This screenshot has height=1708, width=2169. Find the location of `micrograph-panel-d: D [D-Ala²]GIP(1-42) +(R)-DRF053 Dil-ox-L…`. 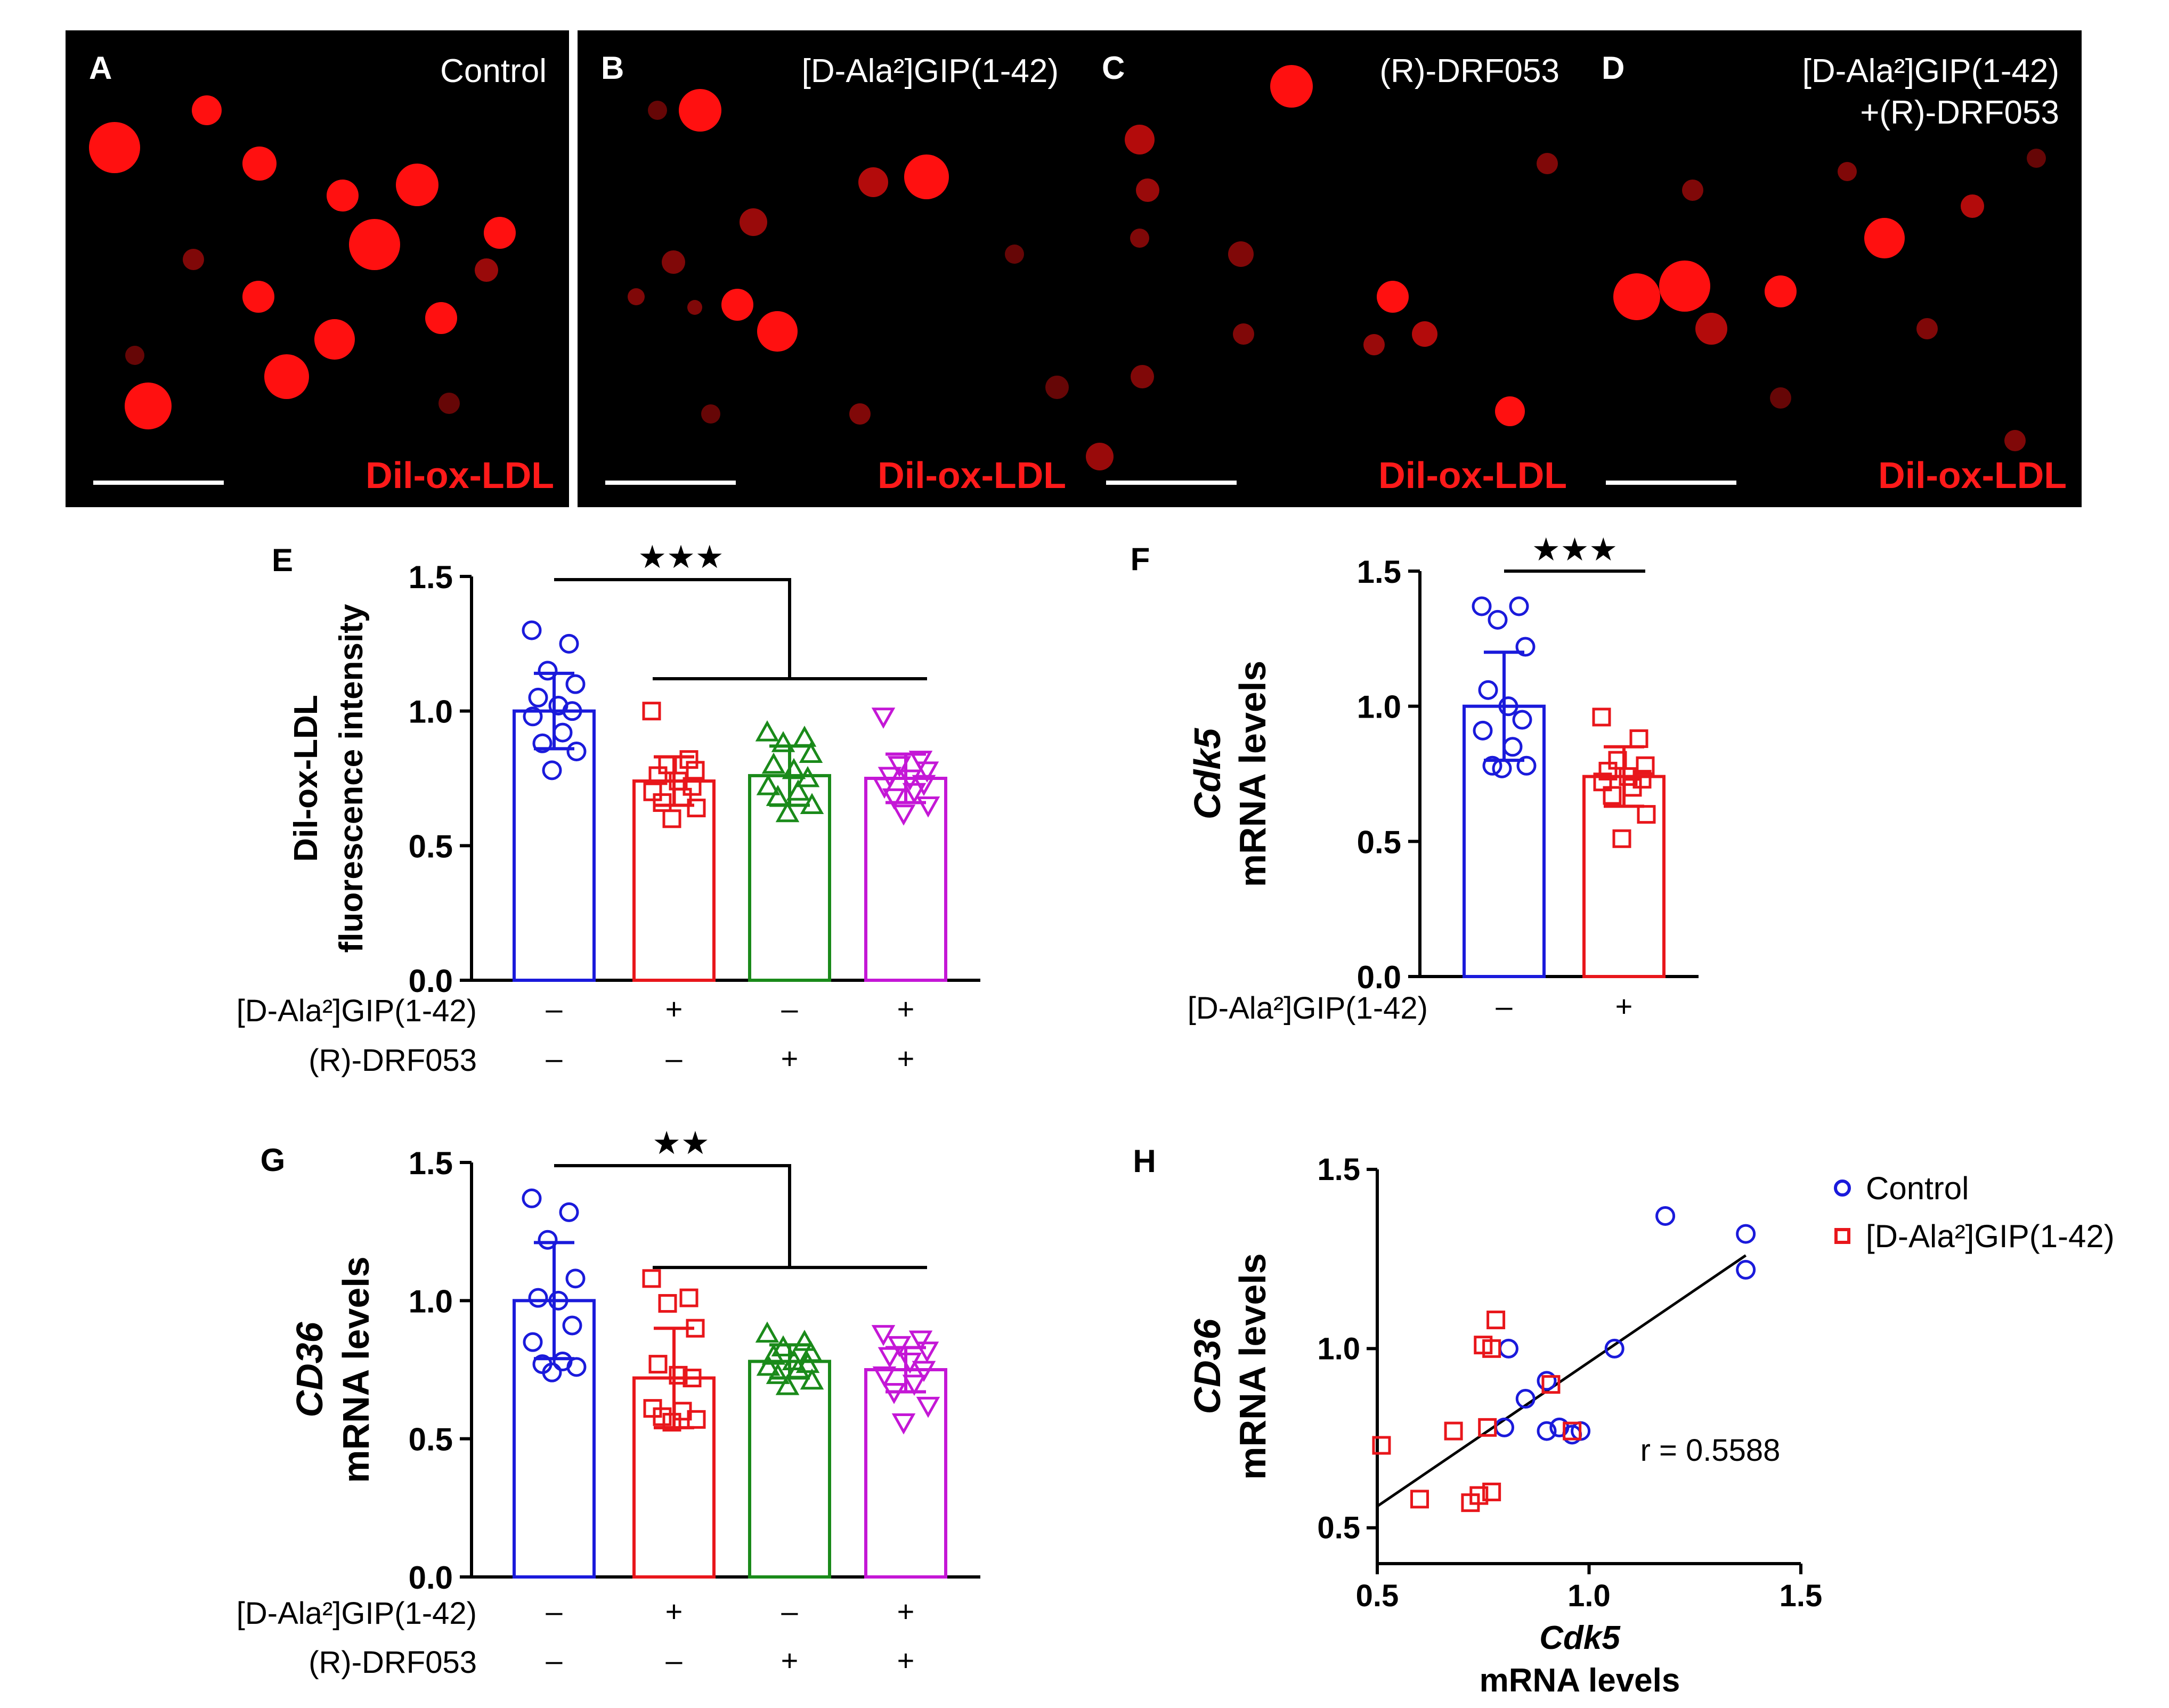

micrograph-panel-d: D [D-Ala²]GIP(1-42) +(R)-DRF053 Dil-ox-L… is located at coordinates (1830, 268).